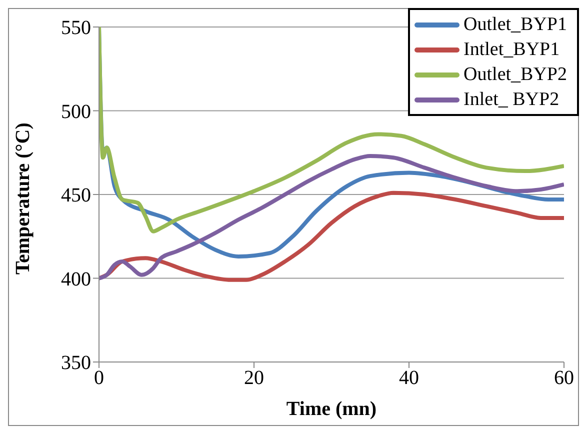 This screenshot has height=434, width=587. I want to click on legend-label: Outlet_BYP1, so click(515, 25).